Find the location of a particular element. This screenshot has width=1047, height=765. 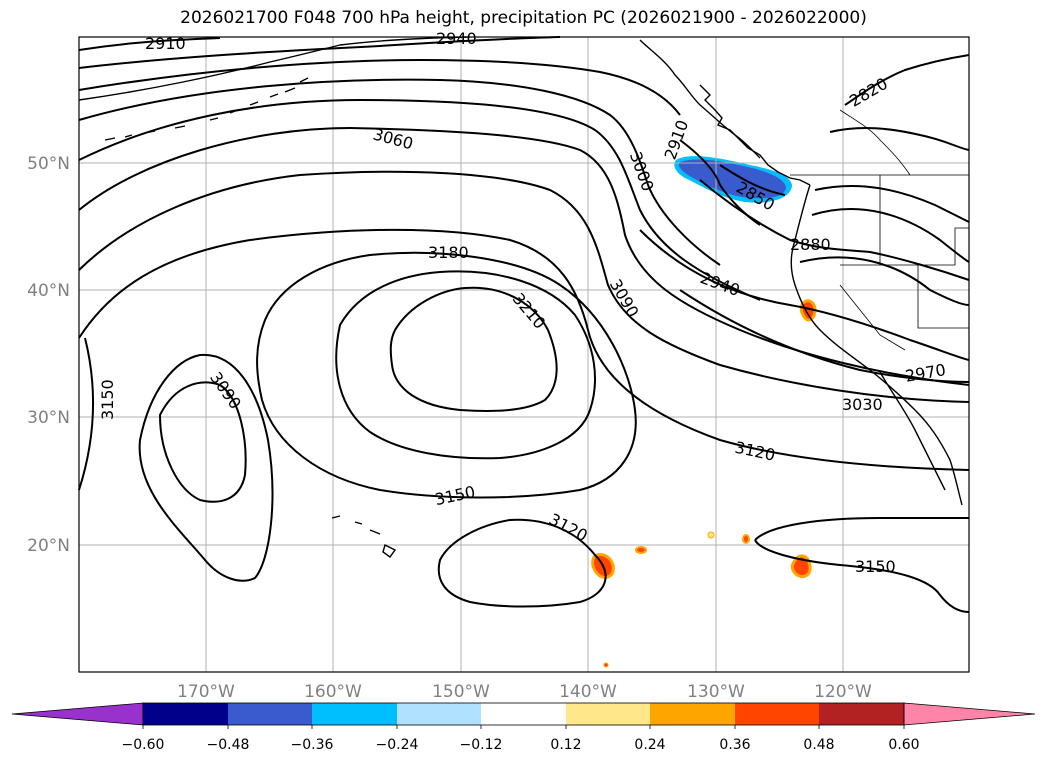

lon-tick: 130°W is located at coordinates (716, 692).